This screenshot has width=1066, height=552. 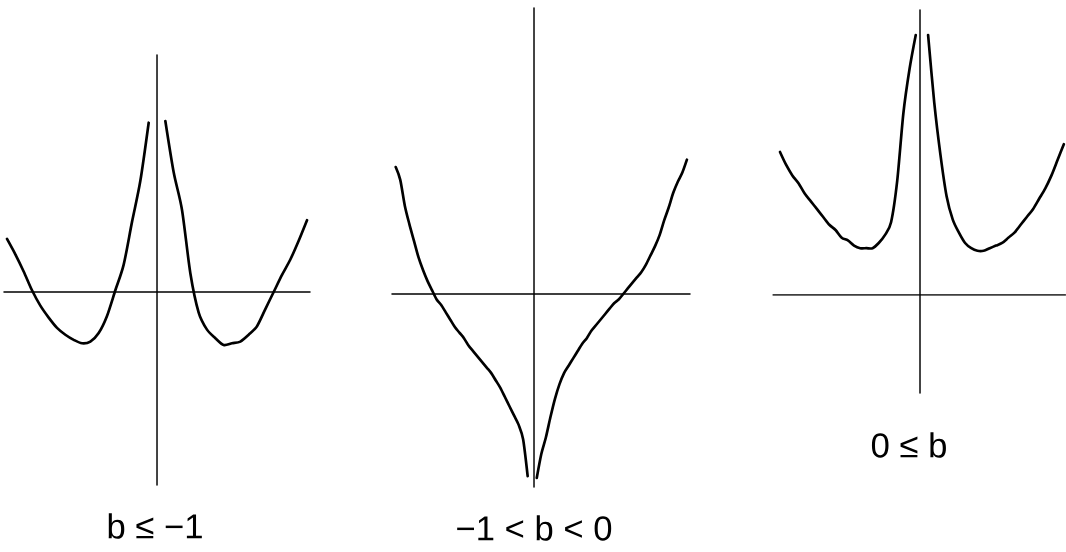 What do you see at coordinates (908, 445) in the screenshot?
I see `x-axis-title: 0 ≤ b` at bounding box center [908, 445].